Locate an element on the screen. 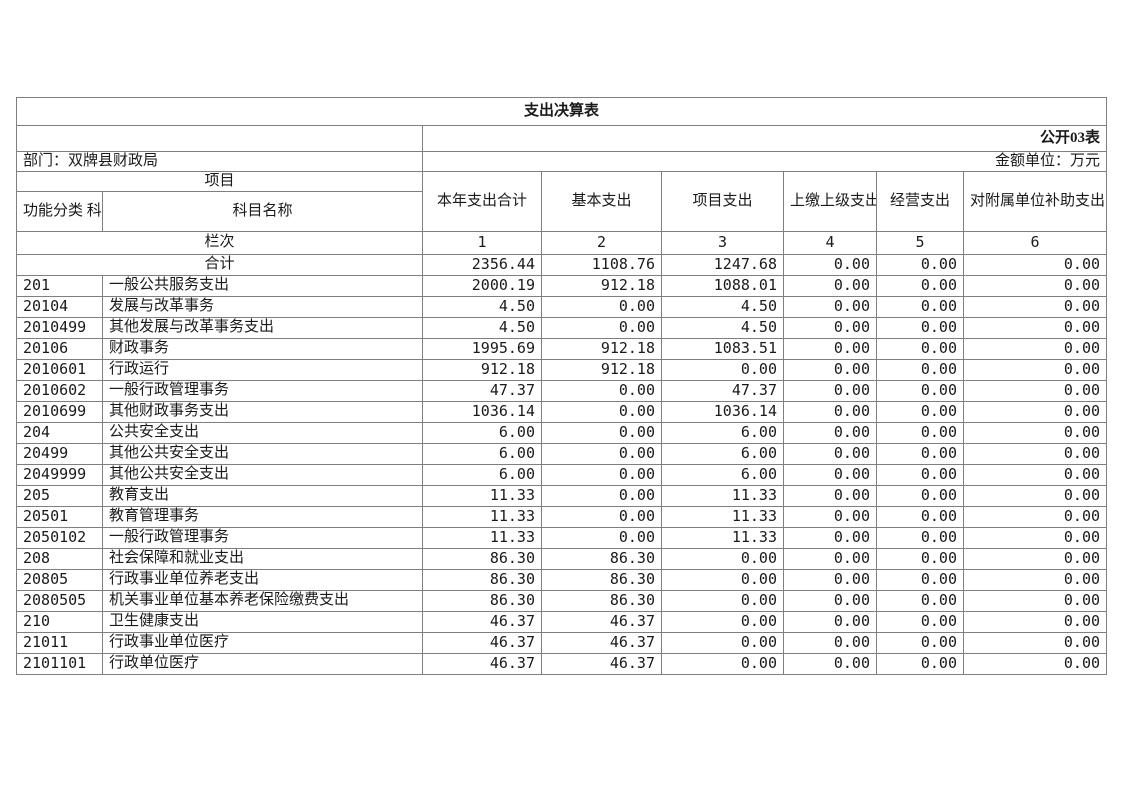  row-name: 发展与改革事务 is located at coordinates (262, 306).